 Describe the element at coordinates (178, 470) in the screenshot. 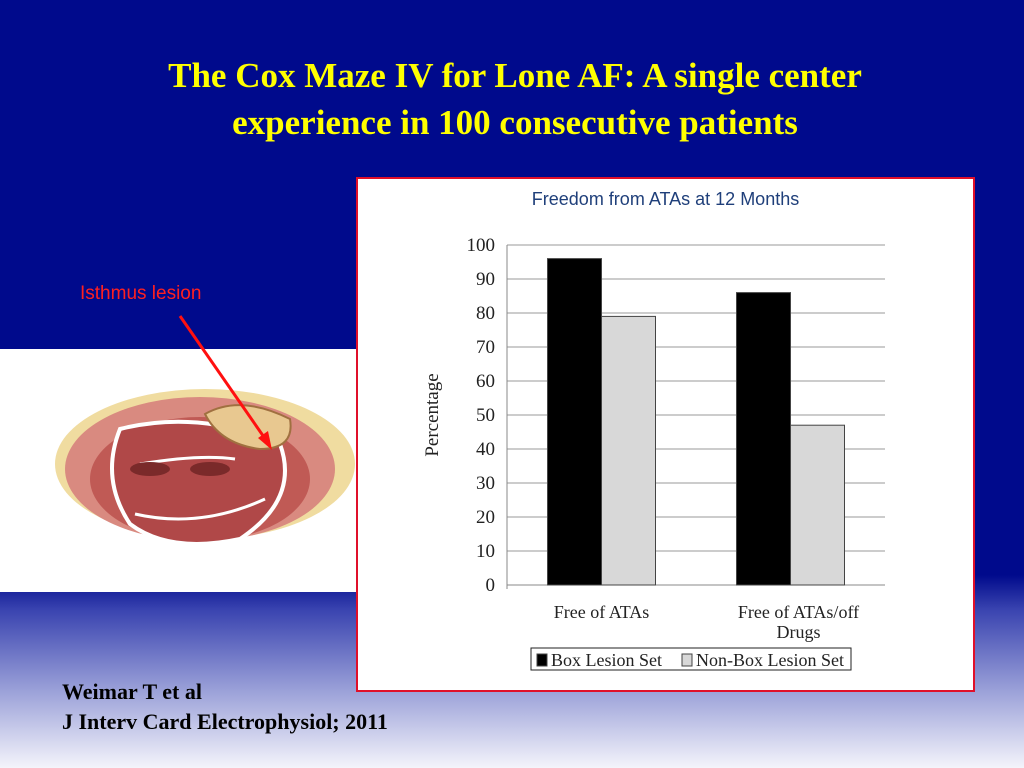

I see `heart-illustration` at that location.